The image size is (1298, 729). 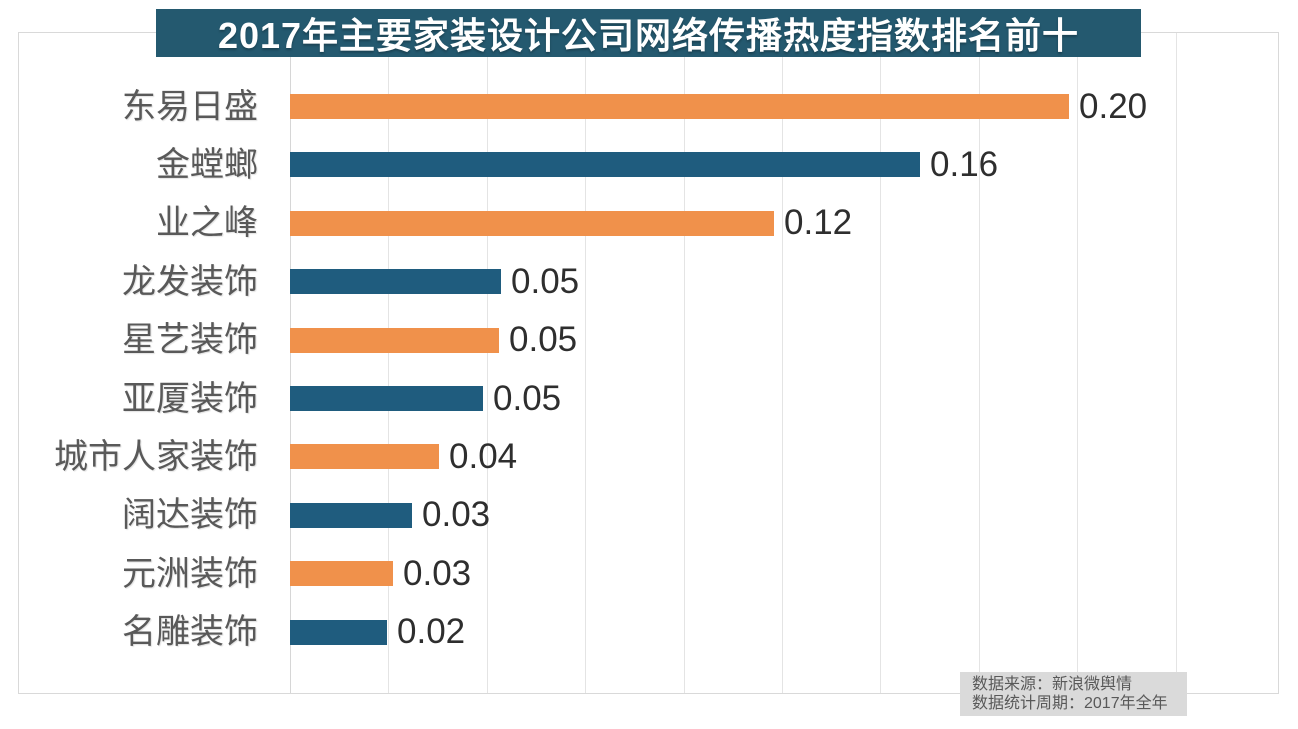 What do you see at coordinates (207, 223) in the screenshot?
I see `category-label: 业之峰` at bounding box center [207, 223].